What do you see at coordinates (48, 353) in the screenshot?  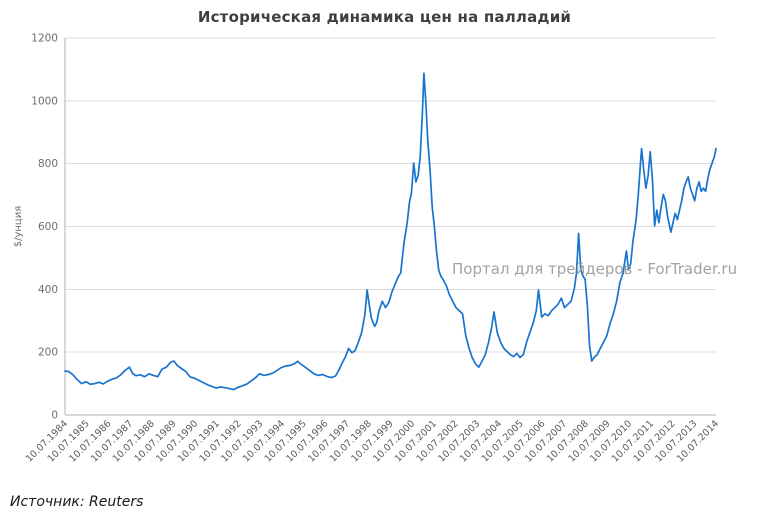 I see `svg-text: 200` at bounding box center [48, 353].